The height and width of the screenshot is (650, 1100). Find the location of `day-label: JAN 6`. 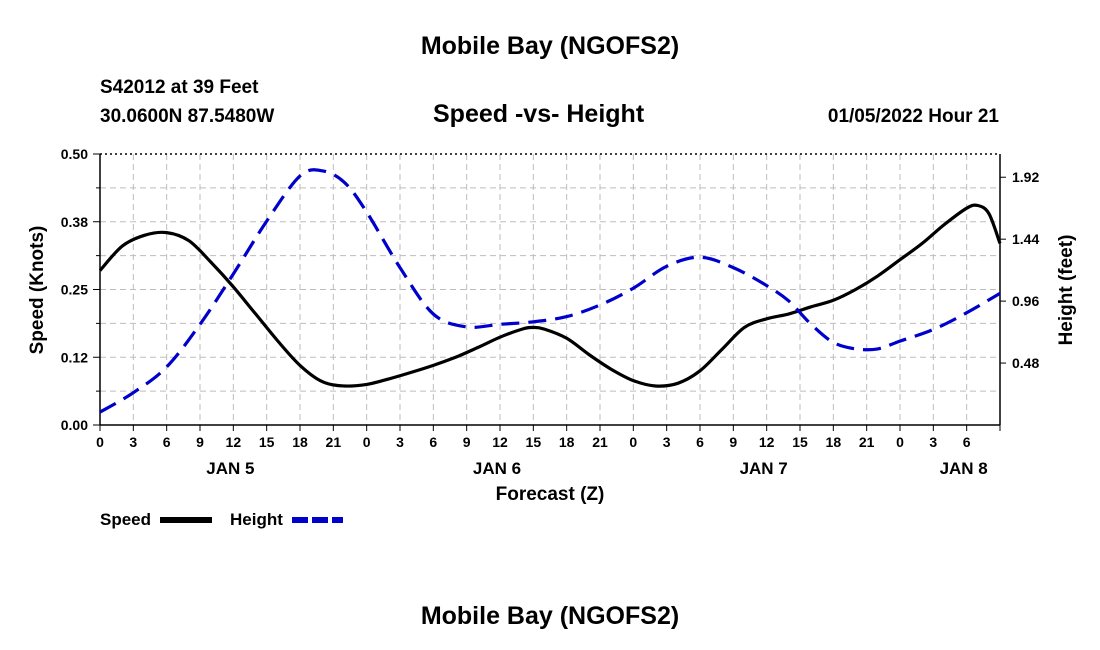

day-label: JAN 6 is located at coordinates (497, 468).